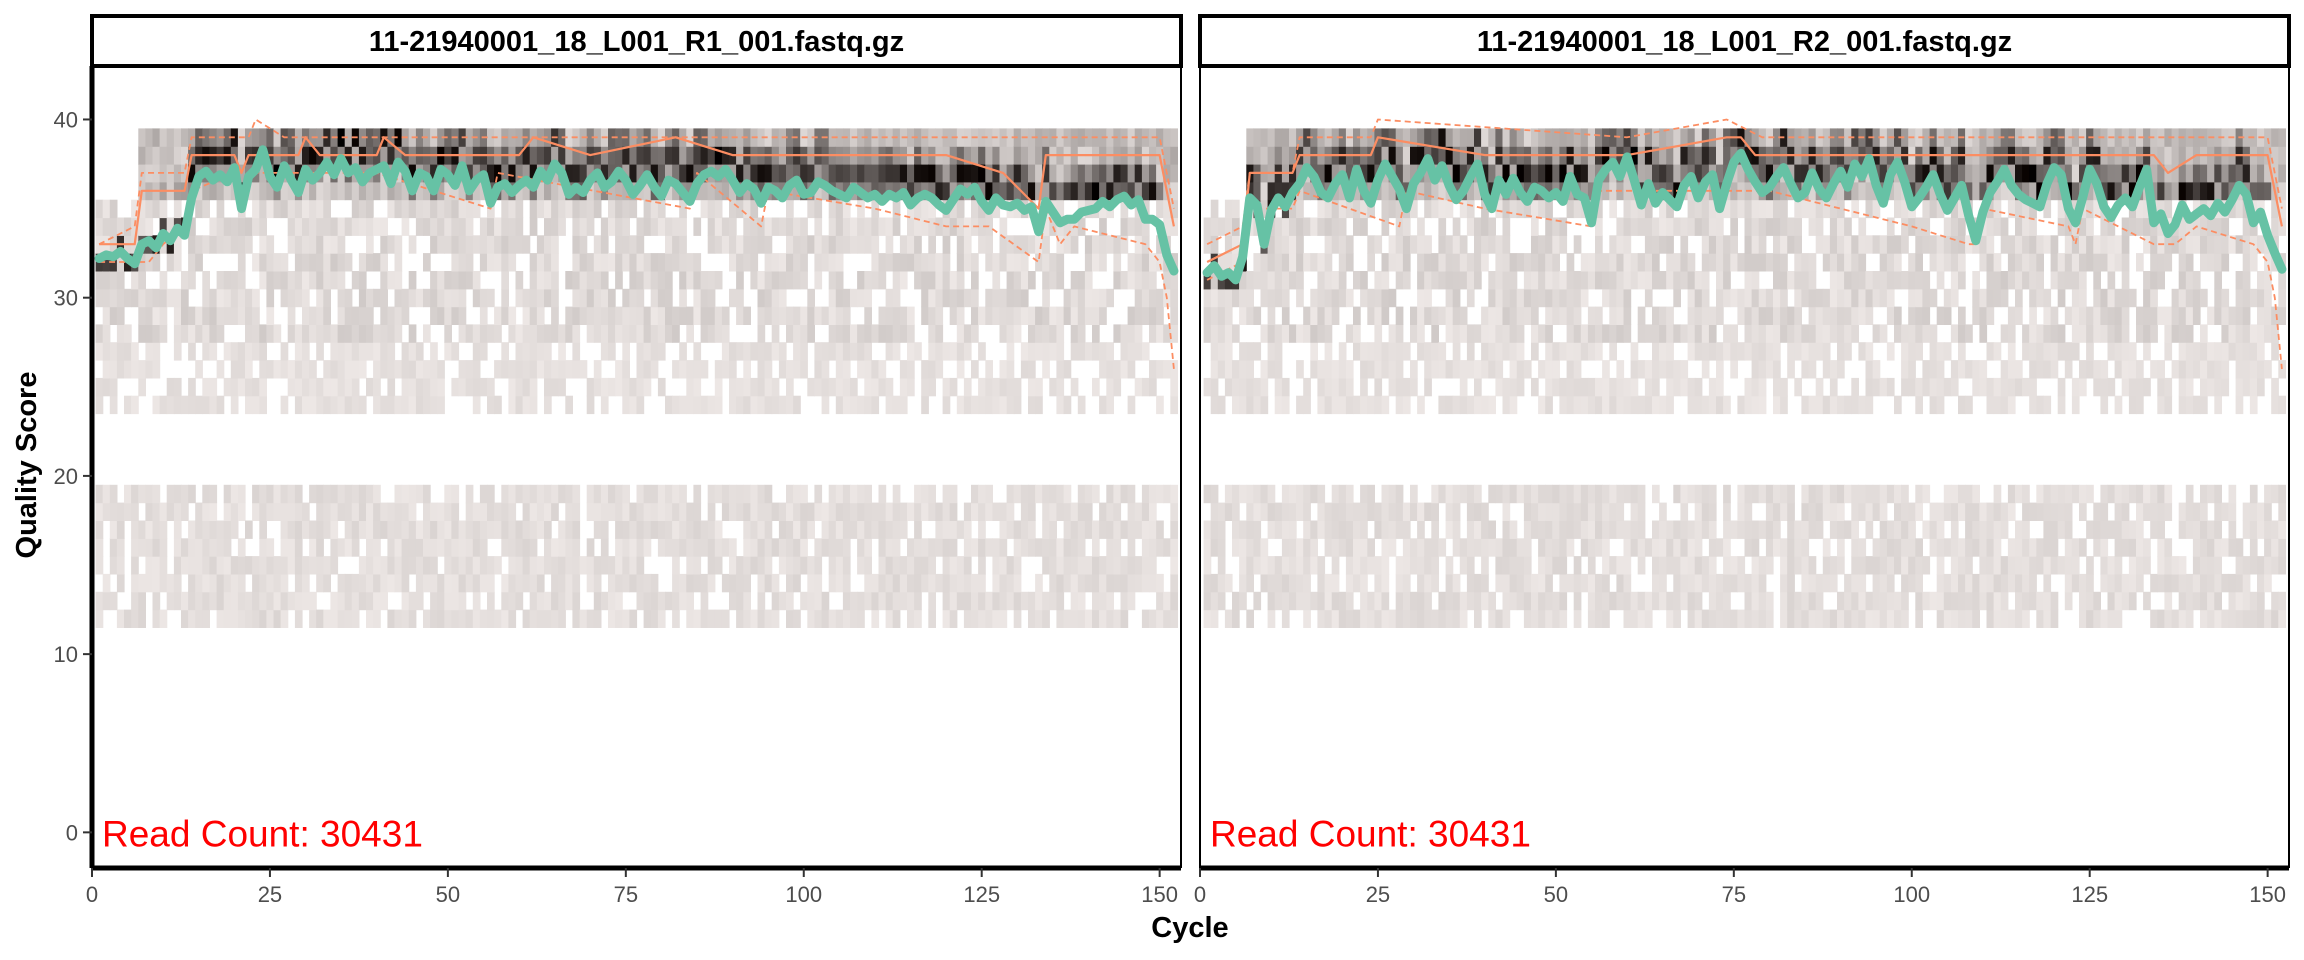  Describe the element at coordinates (72, 832) in the screenshot. I see `y-tick-label: 0` at that location.